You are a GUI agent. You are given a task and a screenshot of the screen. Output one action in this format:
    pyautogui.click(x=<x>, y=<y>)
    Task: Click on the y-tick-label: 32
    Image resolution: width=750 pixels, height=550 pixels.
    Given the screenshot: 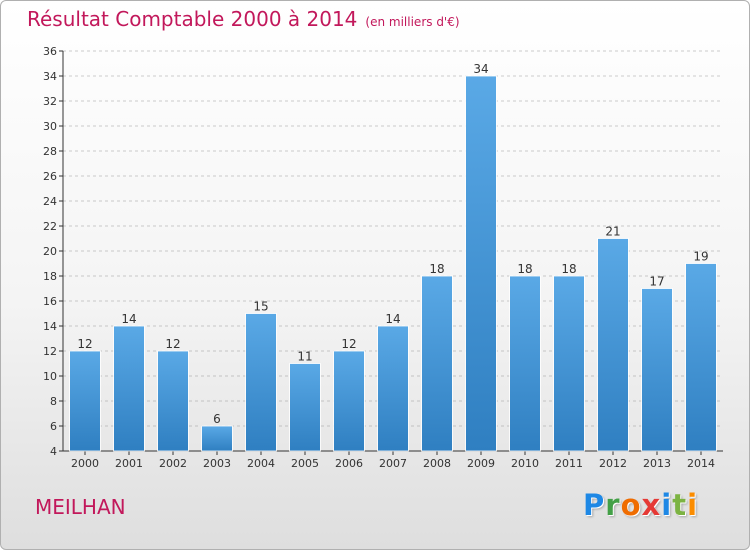 What is the action you would take?
    pyautogui.click(x=50, y=101)
    